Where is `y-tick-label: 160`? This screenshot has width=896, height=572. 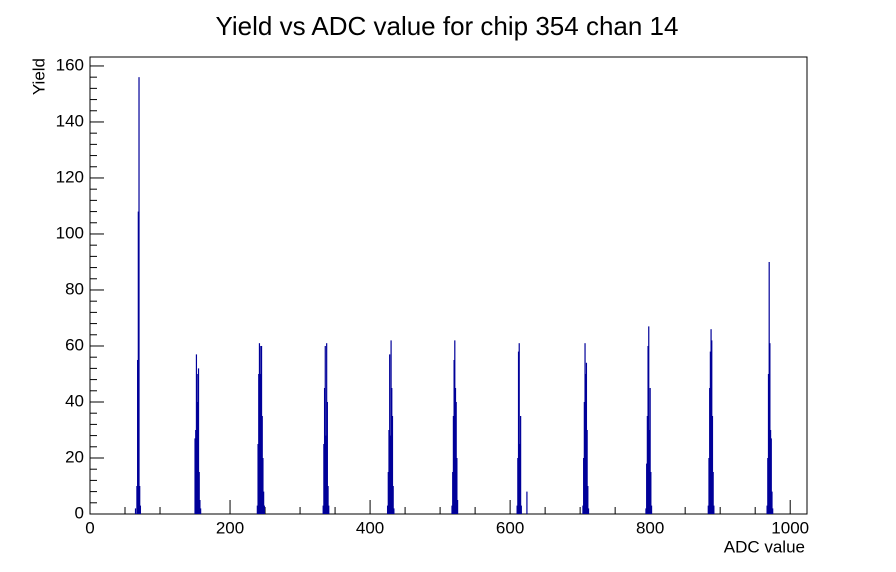
y-tick-label: 160 is located at coordinates (70, 64).